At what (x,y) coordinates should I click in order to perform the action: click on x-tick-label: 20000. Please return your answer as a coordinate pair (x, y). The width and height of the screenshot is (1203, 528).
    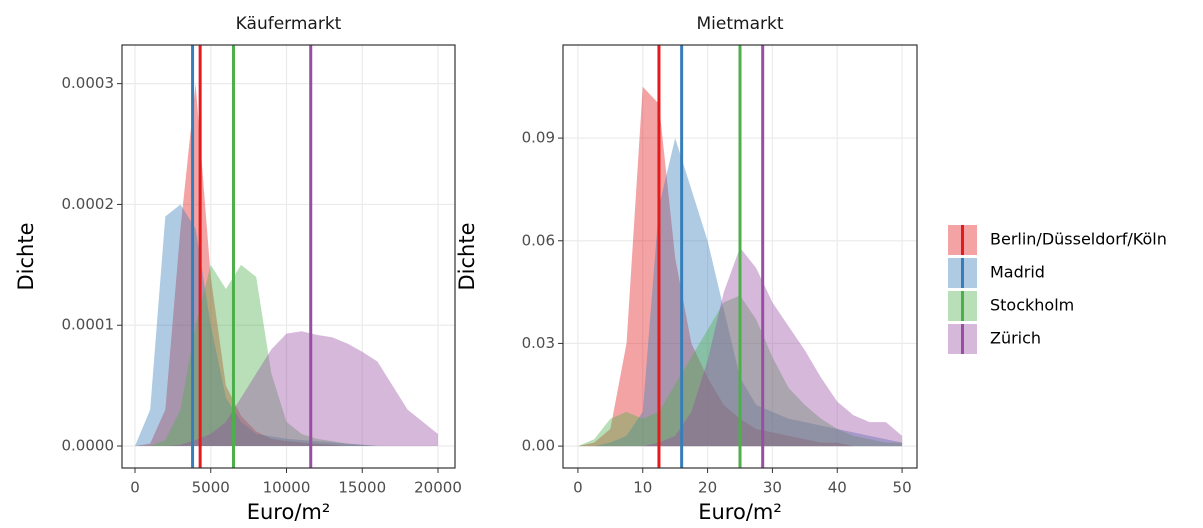
    Looking at the image, I should click on (438, 488).